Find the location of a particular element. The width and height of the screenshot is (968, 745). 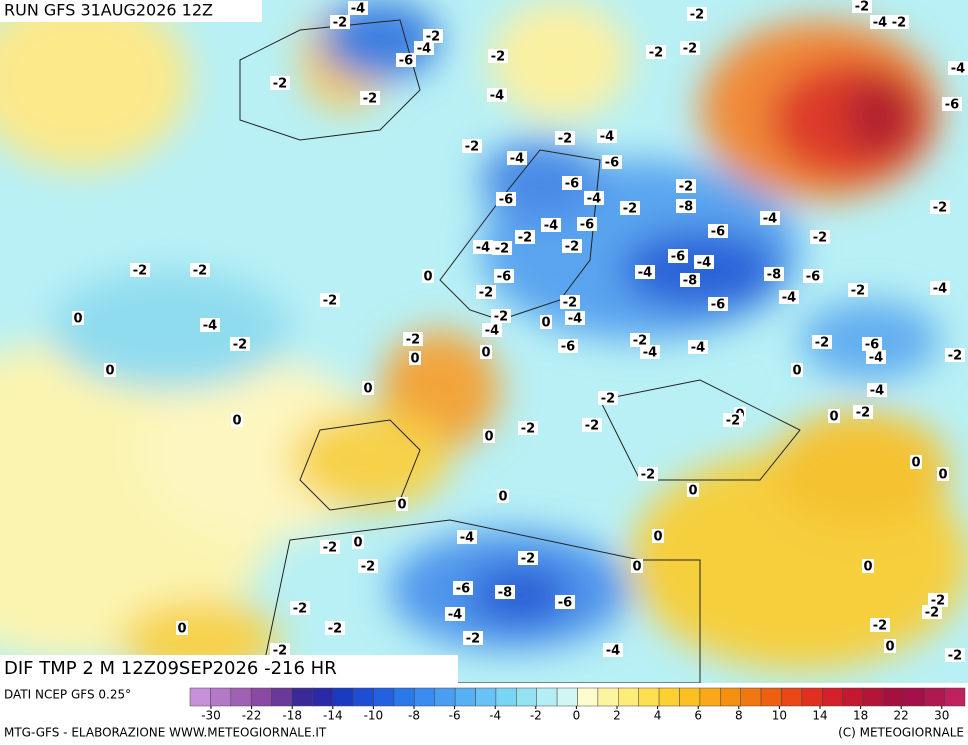

colorbar-label: -30 is located at coordinates (211, 716).